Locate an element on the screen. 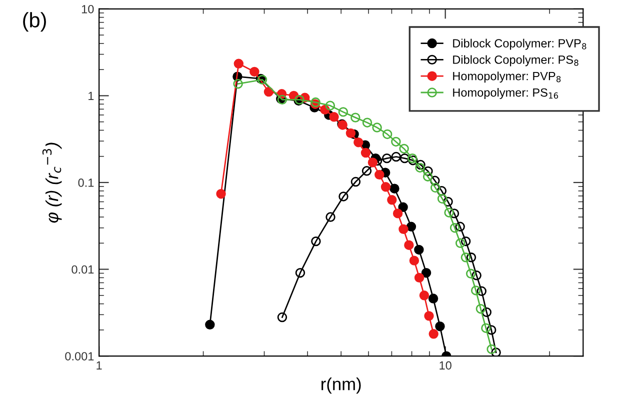 The height and width of the screenshot is (406, 623). legend-label: Diblock Copolymer: PVP$_{8}$ is located at coordinates (519, 44).